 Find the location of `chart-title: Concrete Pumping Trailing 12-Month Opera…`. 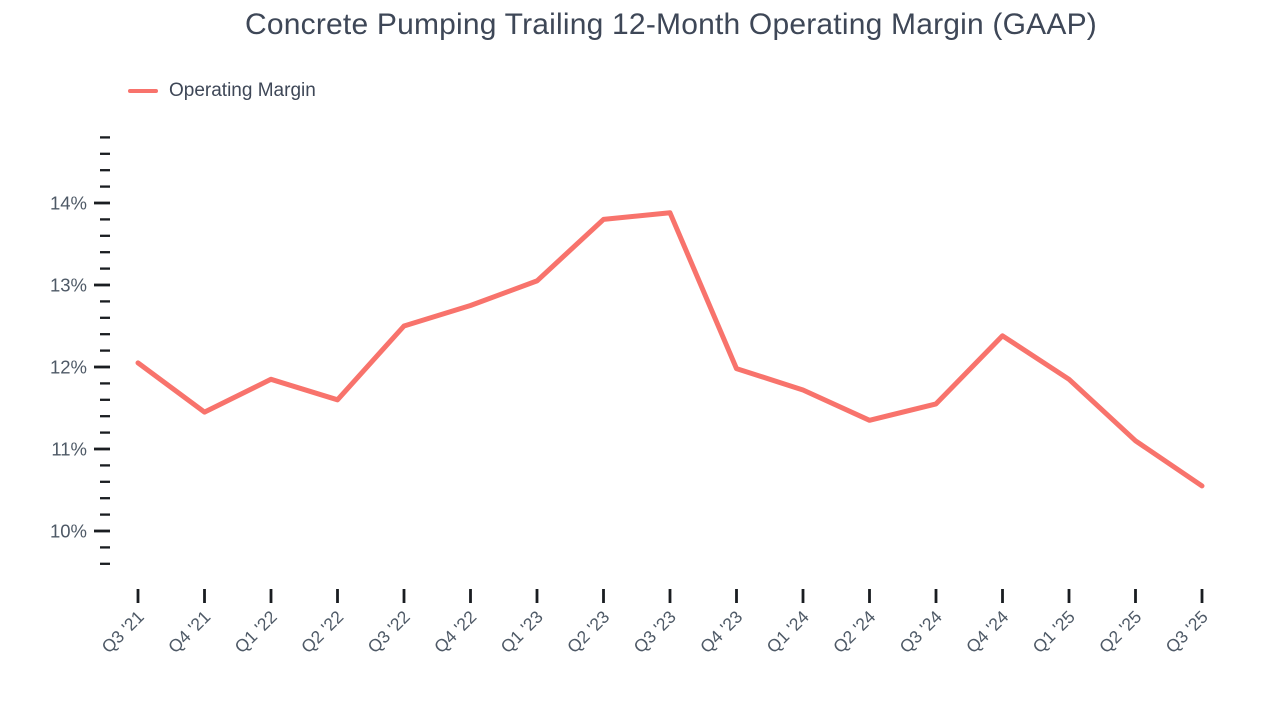

chart-title: Concrete Pumping Trailing 12-Month Opera… is located at coordinates (671, 24).